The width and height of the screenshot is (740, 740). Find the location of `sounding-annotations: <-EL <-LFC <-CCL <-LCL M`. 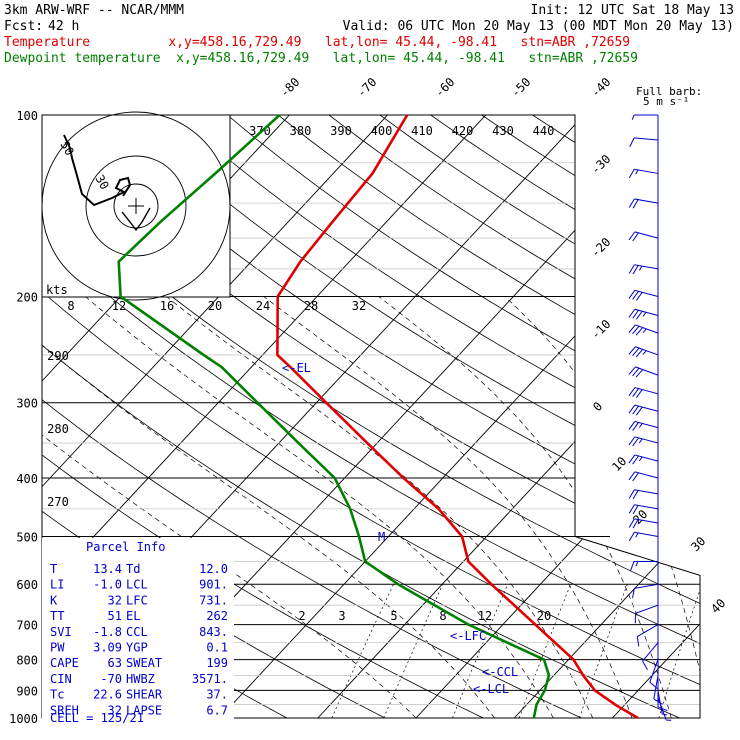

sounding-annotations: <-EL <-LFC <-CCL <-LCL M is located at coordinates (400, 528).